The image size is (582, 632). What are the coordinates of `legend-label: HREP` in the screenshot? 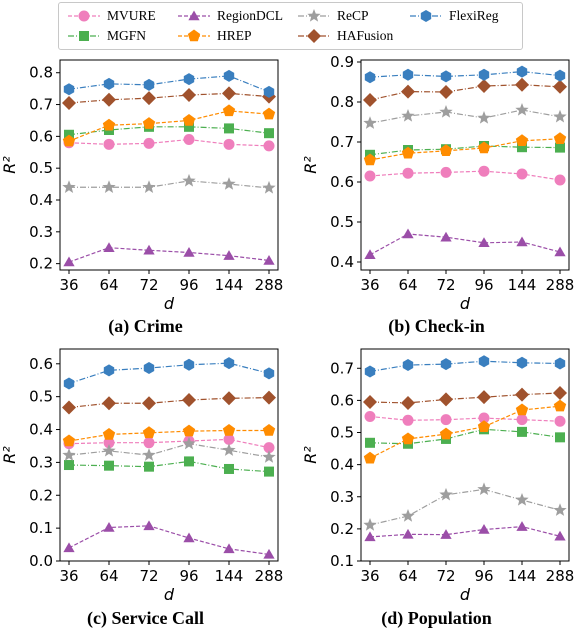 It's located at (234, 35).